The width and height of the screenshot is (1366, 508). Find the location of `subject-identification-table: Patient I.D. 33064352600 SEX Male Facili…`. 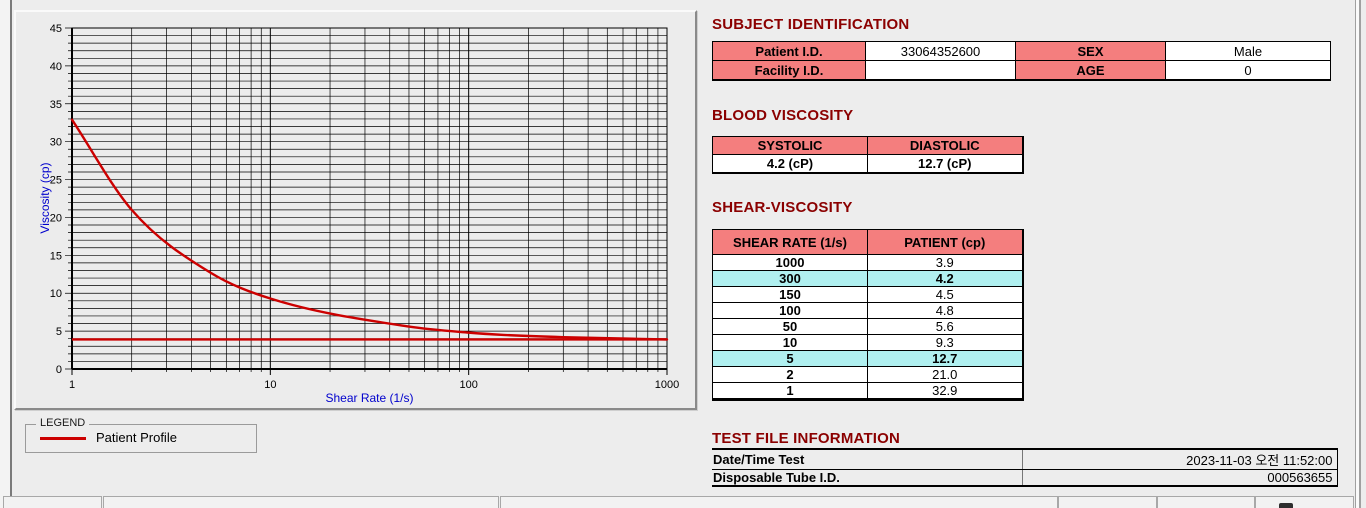

subject-identification-table: Patient I.D. 33064352600 SEX Male Facili… is located at coordinates (1021, 61).